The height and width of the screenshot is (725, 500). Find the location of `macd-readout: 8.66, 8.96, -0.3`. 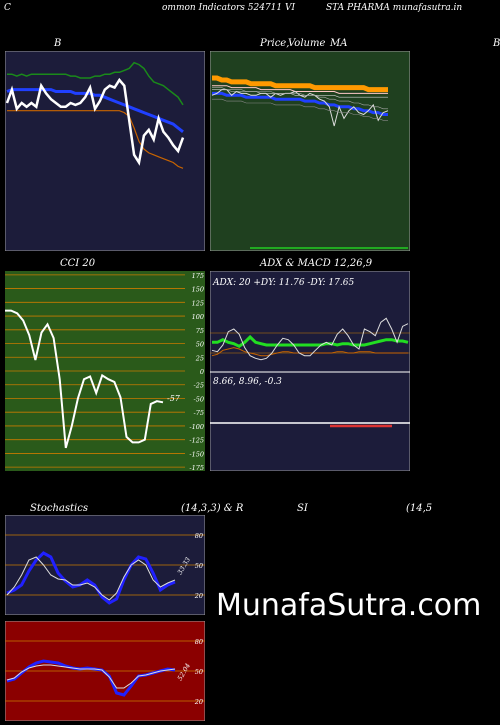

macd-readout: 8.66, 8.96, -0.3 is located at coordinates (247, 382).